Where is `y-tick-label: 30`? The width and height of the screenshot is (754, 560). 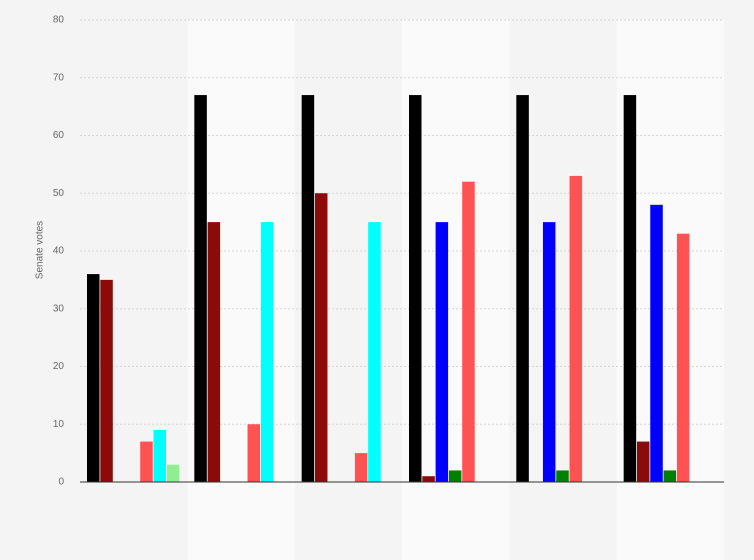 y-tick-label: 30 is located at coordinates (59, 308).